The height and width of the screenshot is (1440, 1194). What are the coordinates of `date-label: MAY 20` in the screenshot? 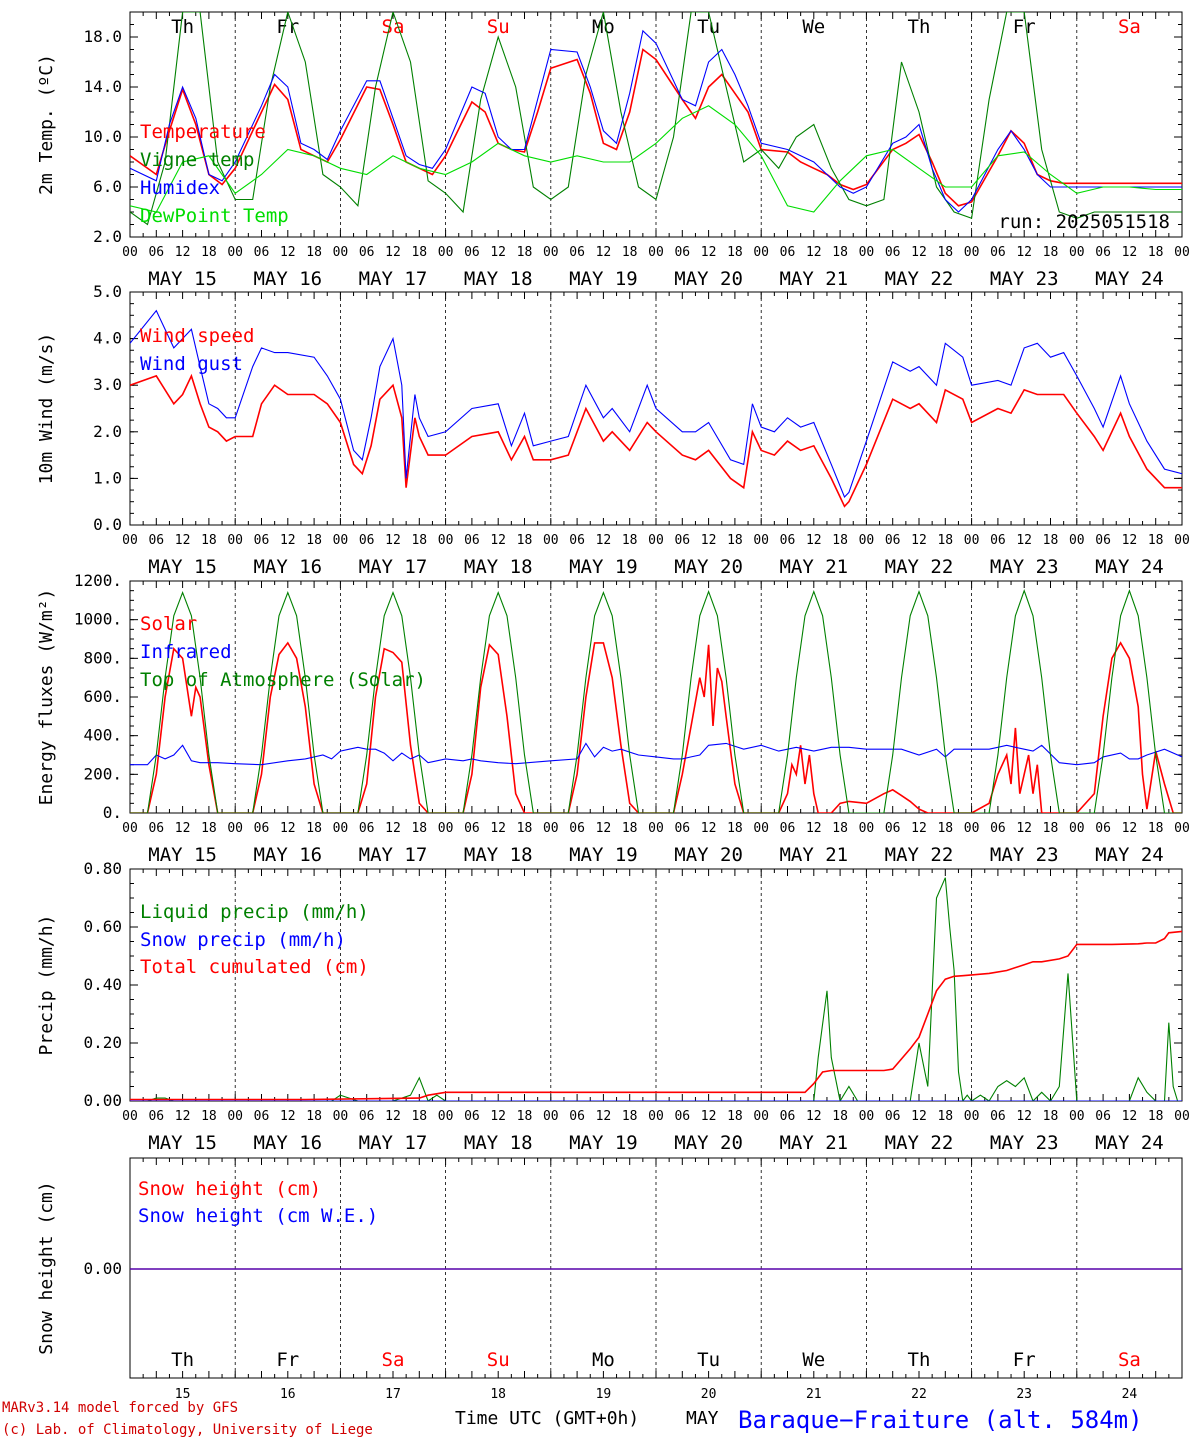 It's located at (708, 1143).